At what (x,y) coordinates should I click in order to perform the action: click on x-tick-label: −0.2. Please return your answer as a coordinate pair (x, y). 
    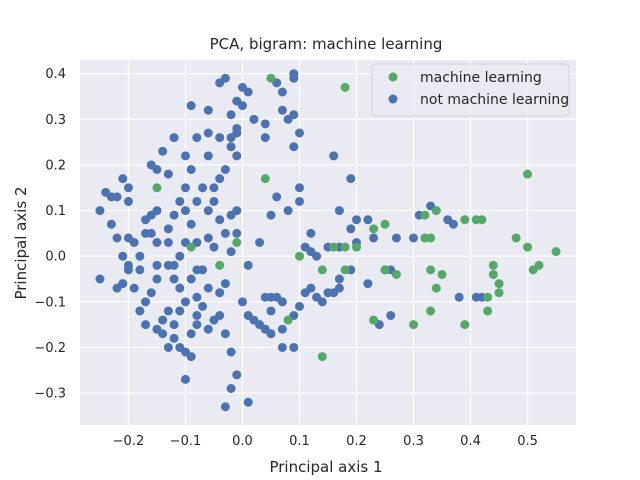
    Looking at the image, I should click on (129, 441).